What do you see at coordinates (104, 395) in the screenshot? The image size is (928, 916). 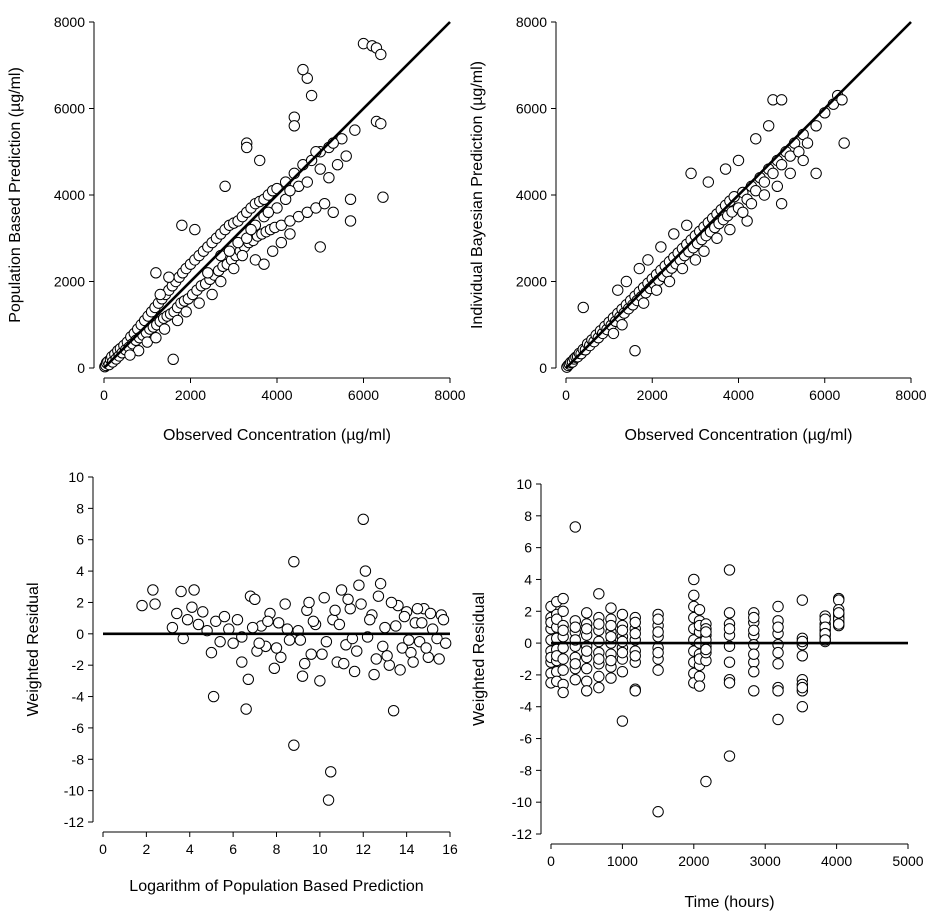 I see `x-tick-label: 0` at bounding box center [104, 395].